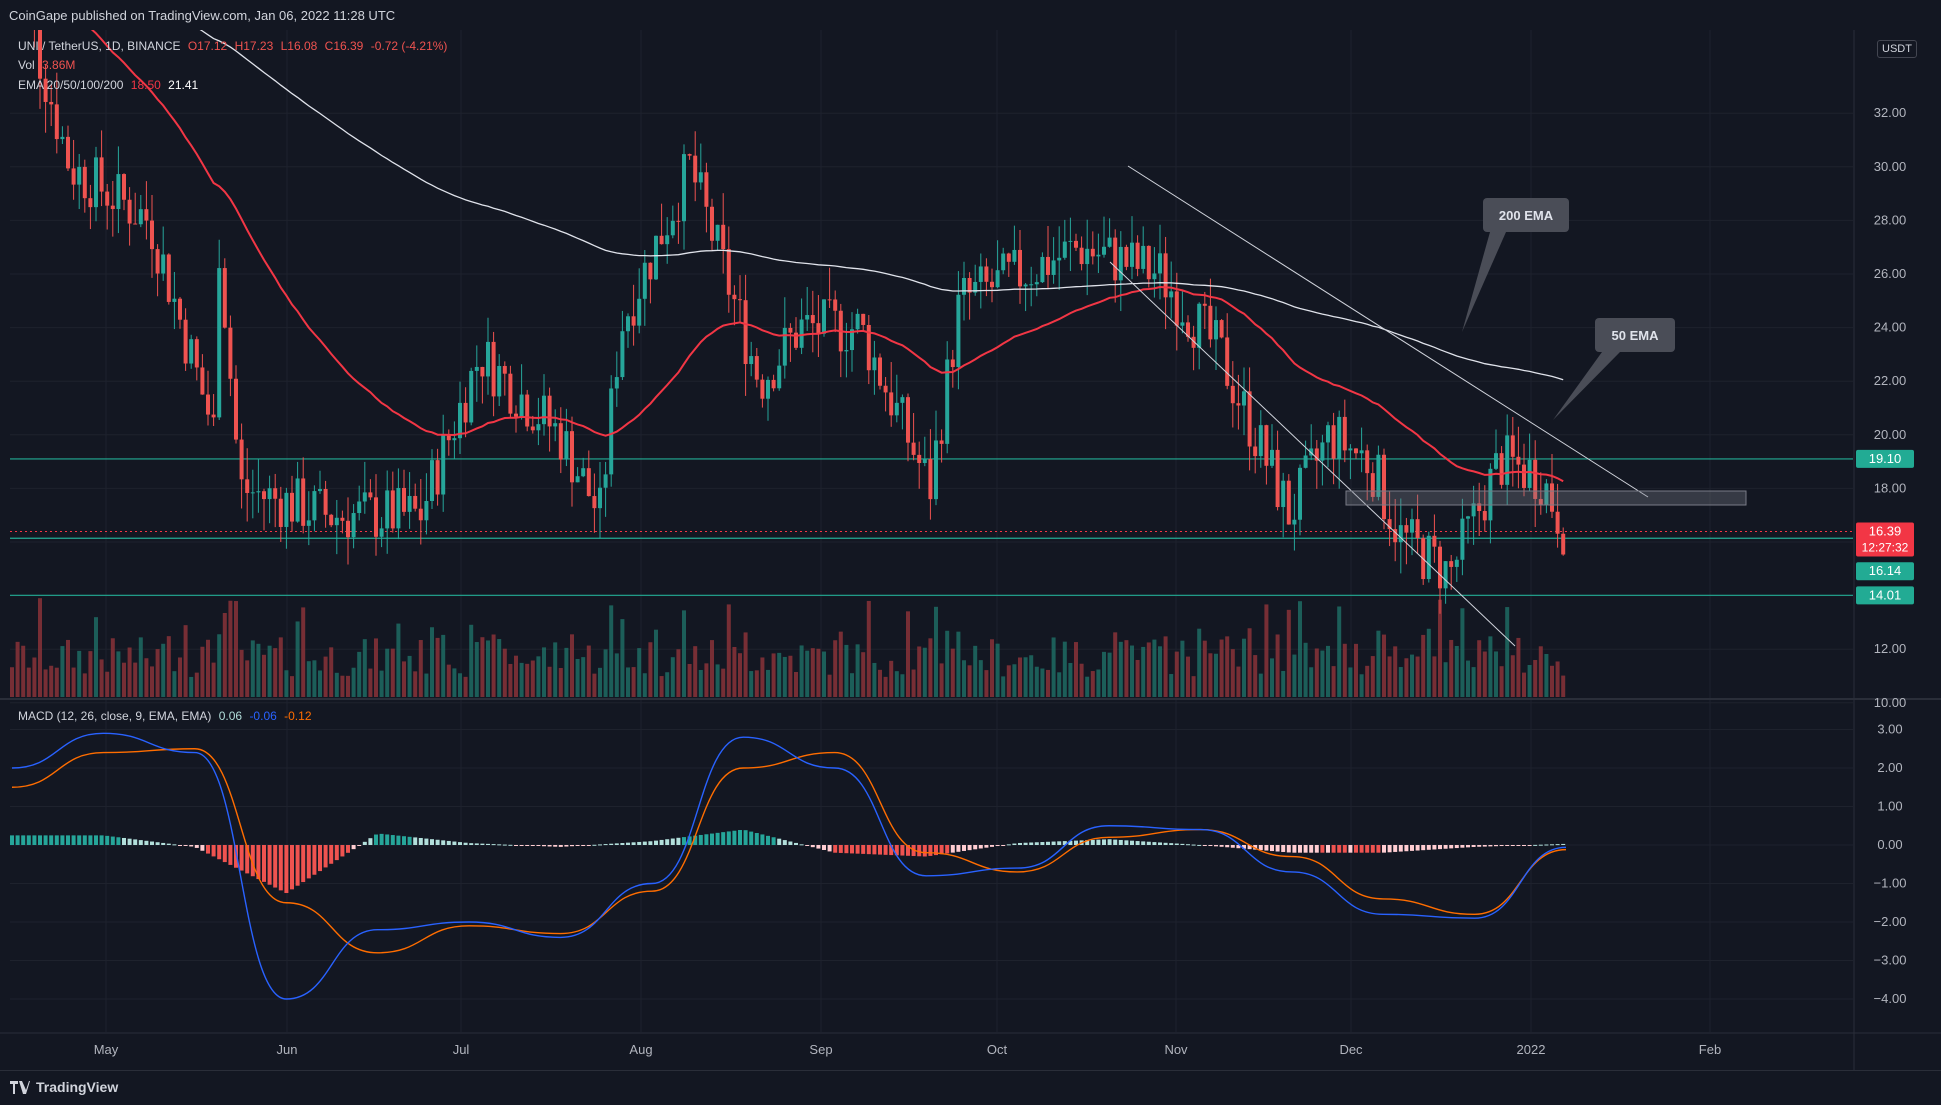 The width and height of the screenshot is (1941, 1105). What do you see at coordinates (99, 46) in the screenshot?
I see `symbol-name: UNI / TetherUS, 1D, BINANCE` at bounding box center [99, 46].